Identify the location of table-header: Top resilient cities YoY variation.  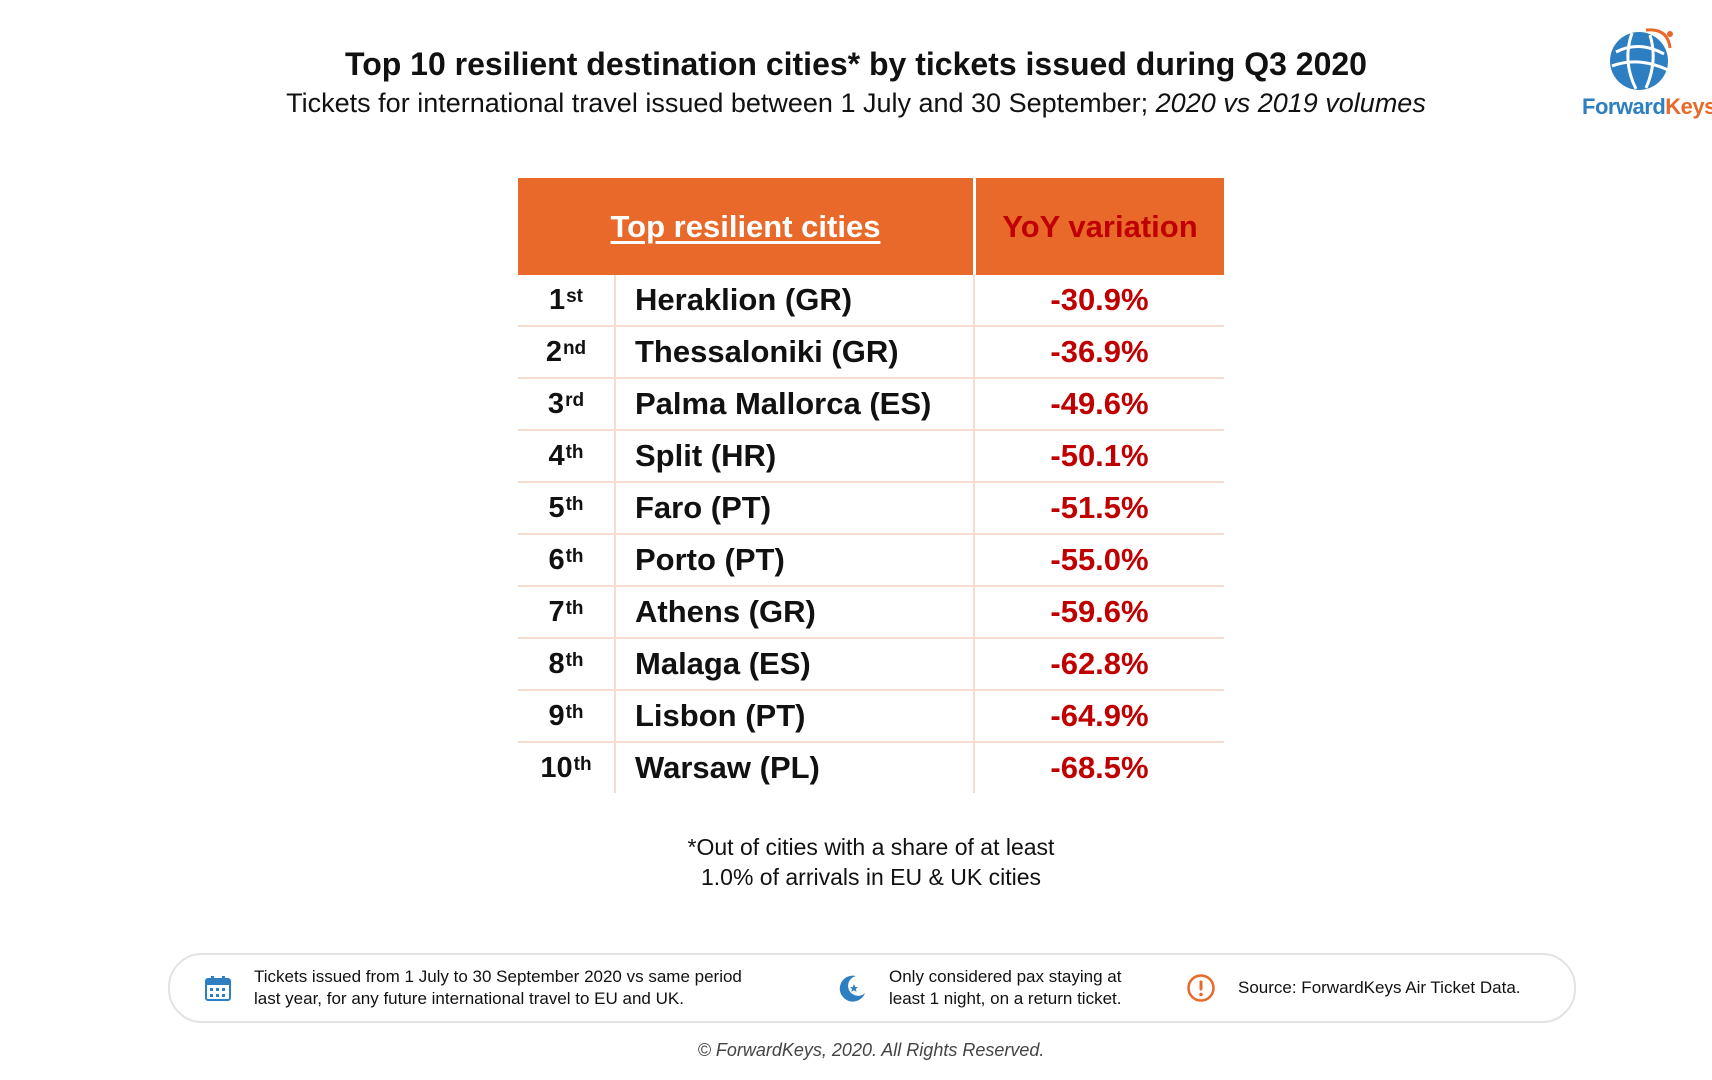
(871, 226).